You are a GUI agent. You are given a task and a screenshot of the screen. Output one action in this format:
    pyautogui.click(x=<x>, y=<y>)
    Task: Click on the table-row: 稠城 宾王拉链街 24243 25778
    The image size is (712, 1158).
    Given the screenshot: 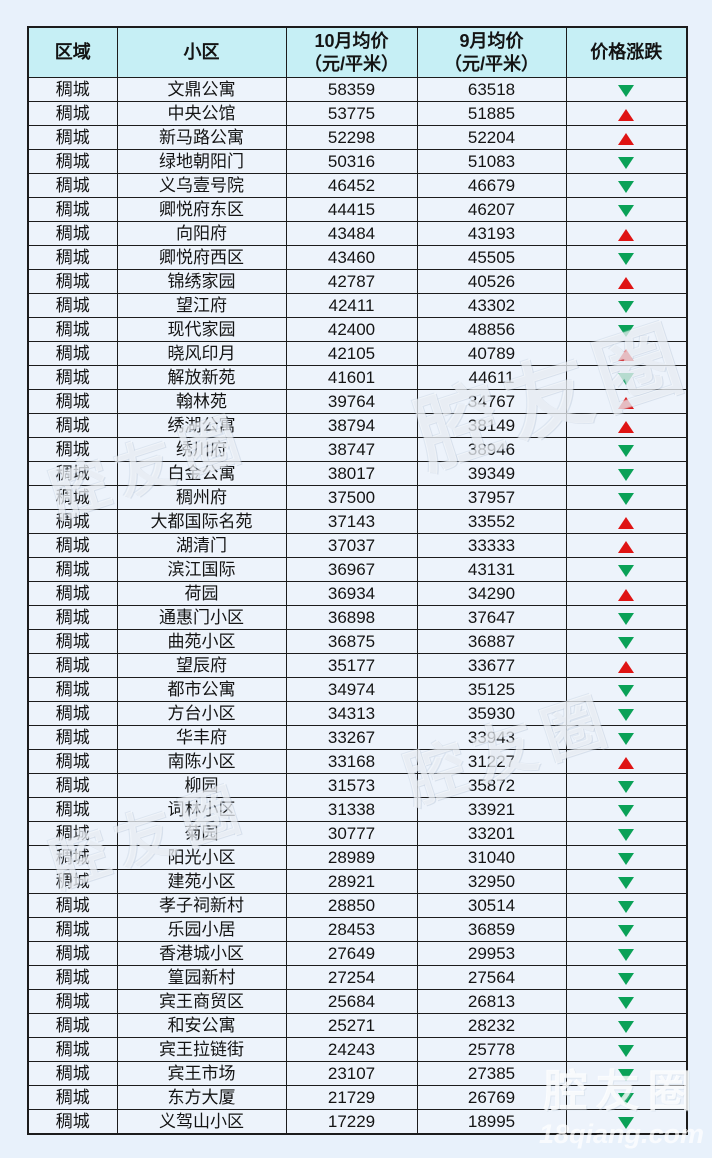 What is the action you would take?
    pyautogui.click(x=357, y=1049)
    